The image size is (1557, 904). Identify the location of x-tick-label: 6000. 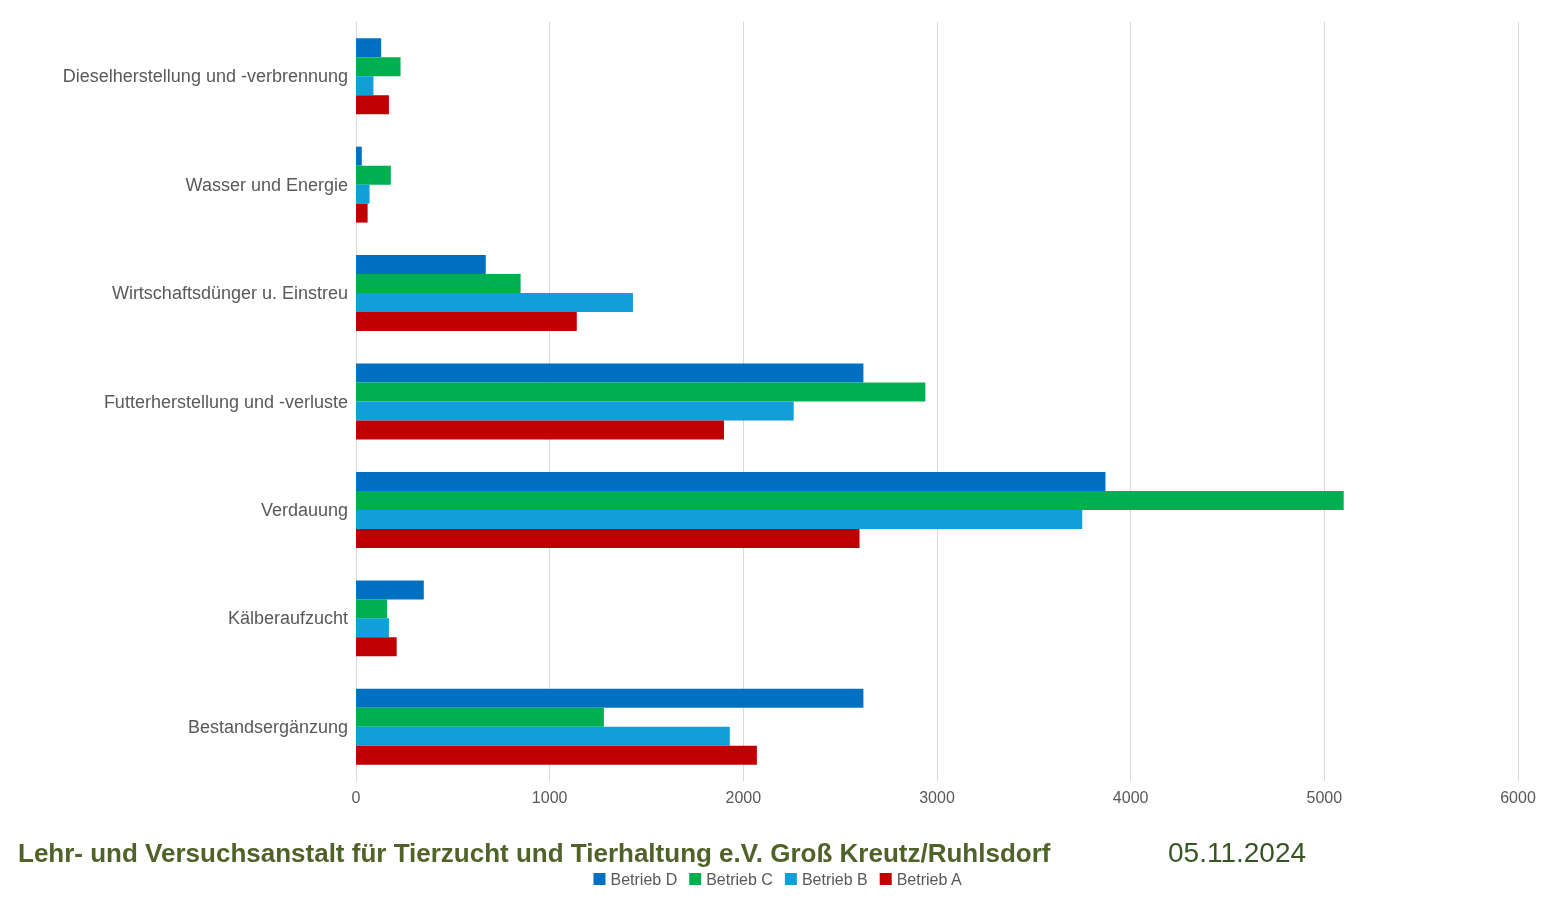
(1518, 797).